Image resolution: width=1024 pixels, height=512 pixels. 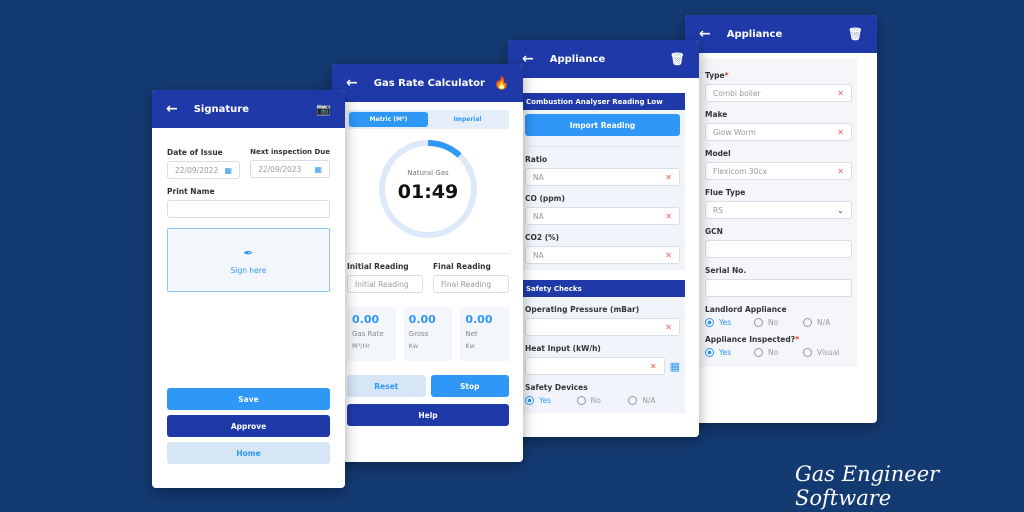 What do you see at coordinates (248, 426) in the screenshot?
I see `approve-button: Approve` at bounding box center [248, 426].